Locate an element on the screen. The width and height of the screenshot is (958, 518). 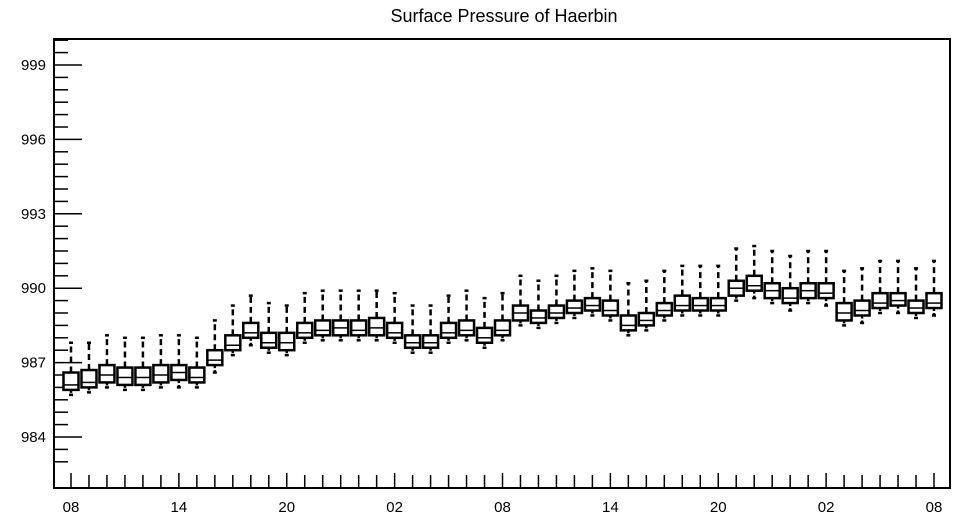
y-tick-label: 984 is located at coordinates (33, 437).